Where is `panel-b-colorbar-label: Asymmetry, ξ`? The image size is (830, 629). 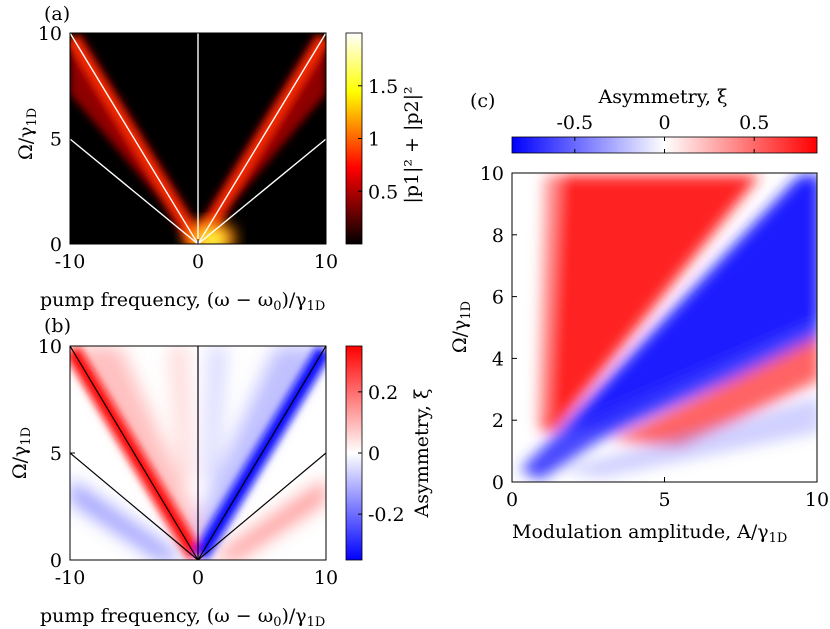 panel-b-colorbar-label: Asymmetry, ξ is located at coordinates (422, 454).